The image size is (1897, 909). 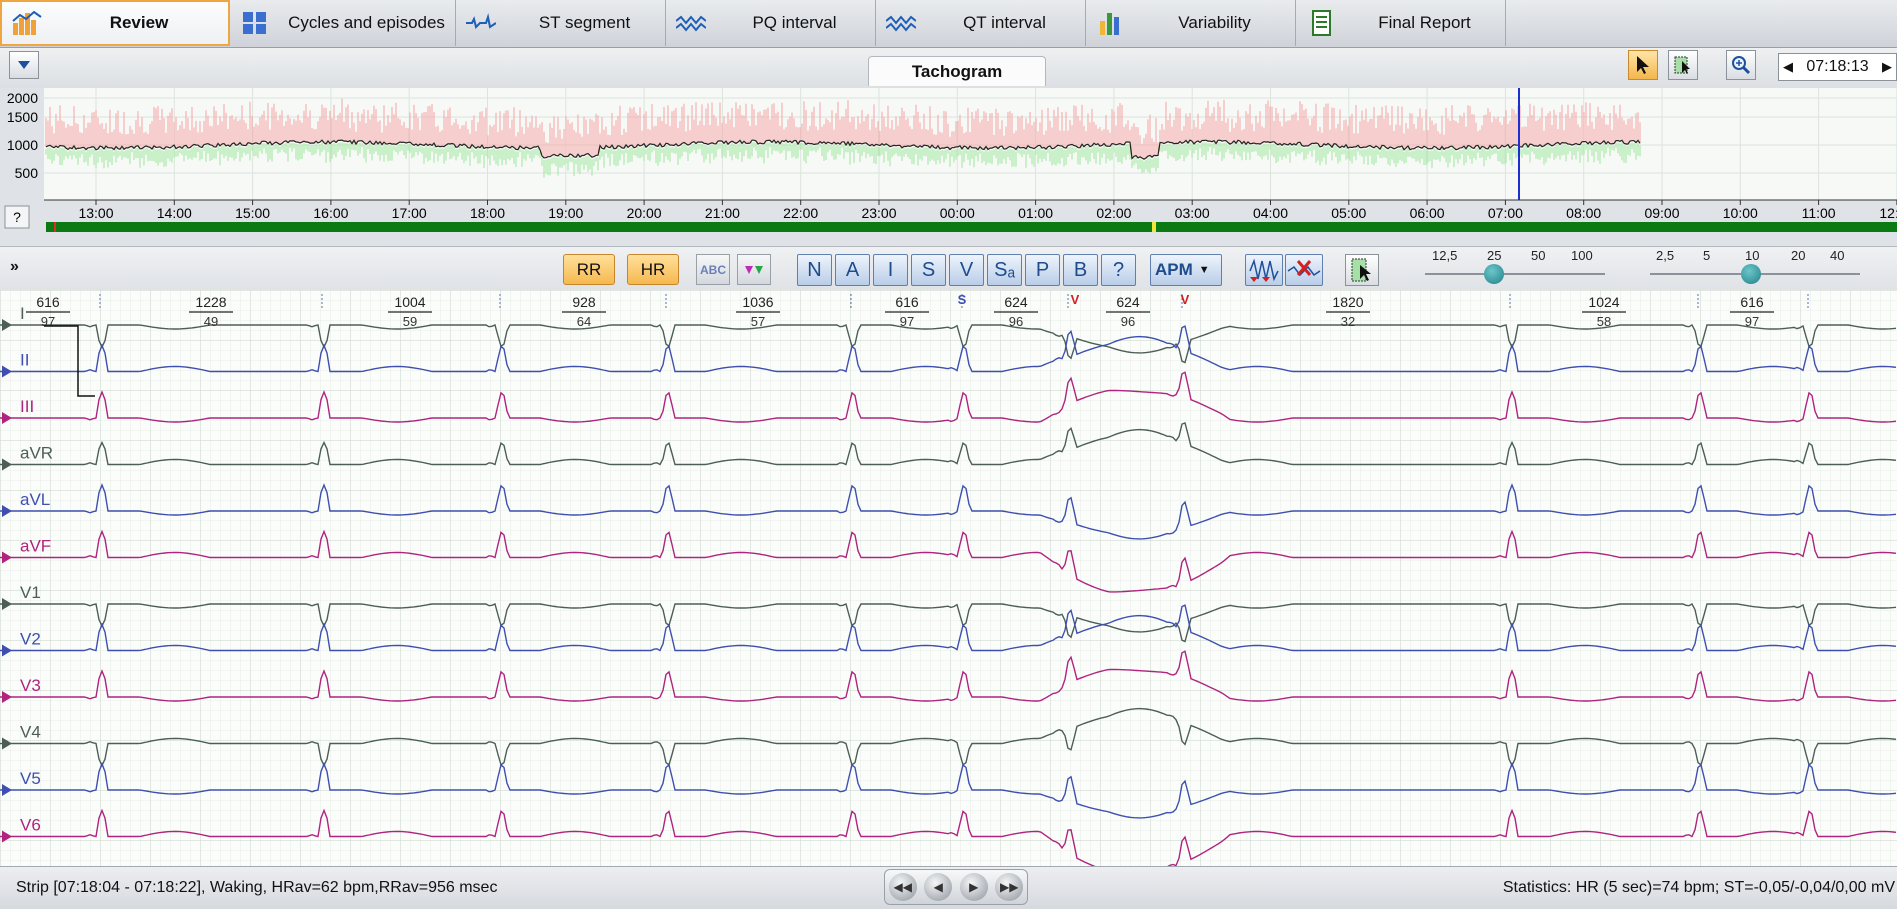 What do you see at coordinates (565, 213) in the screenshot?
I see `x-tick-label: 19:00` at bounding box center [565, 213].